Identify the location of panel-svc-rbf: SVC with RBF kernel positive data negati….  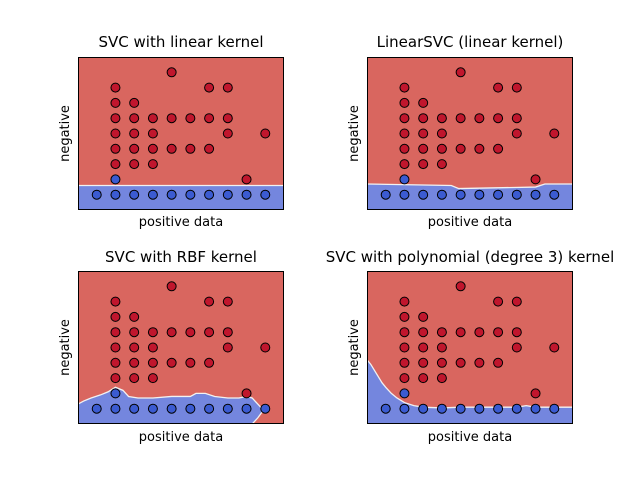
(171, 346).